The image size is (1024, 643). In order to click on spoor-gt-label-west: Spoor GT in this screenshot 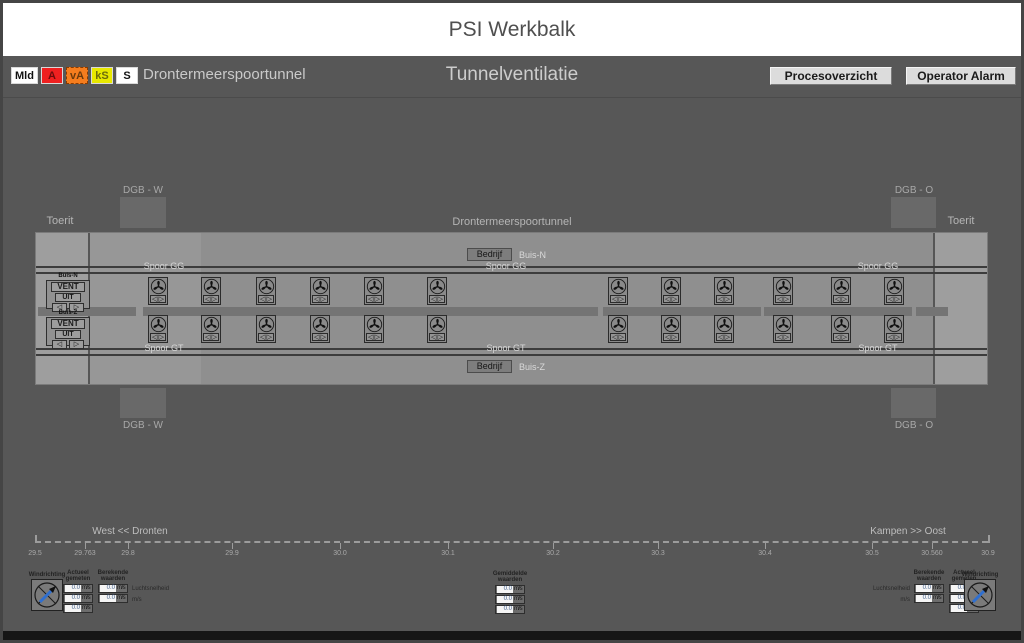, I will do `click(164, 348)`.